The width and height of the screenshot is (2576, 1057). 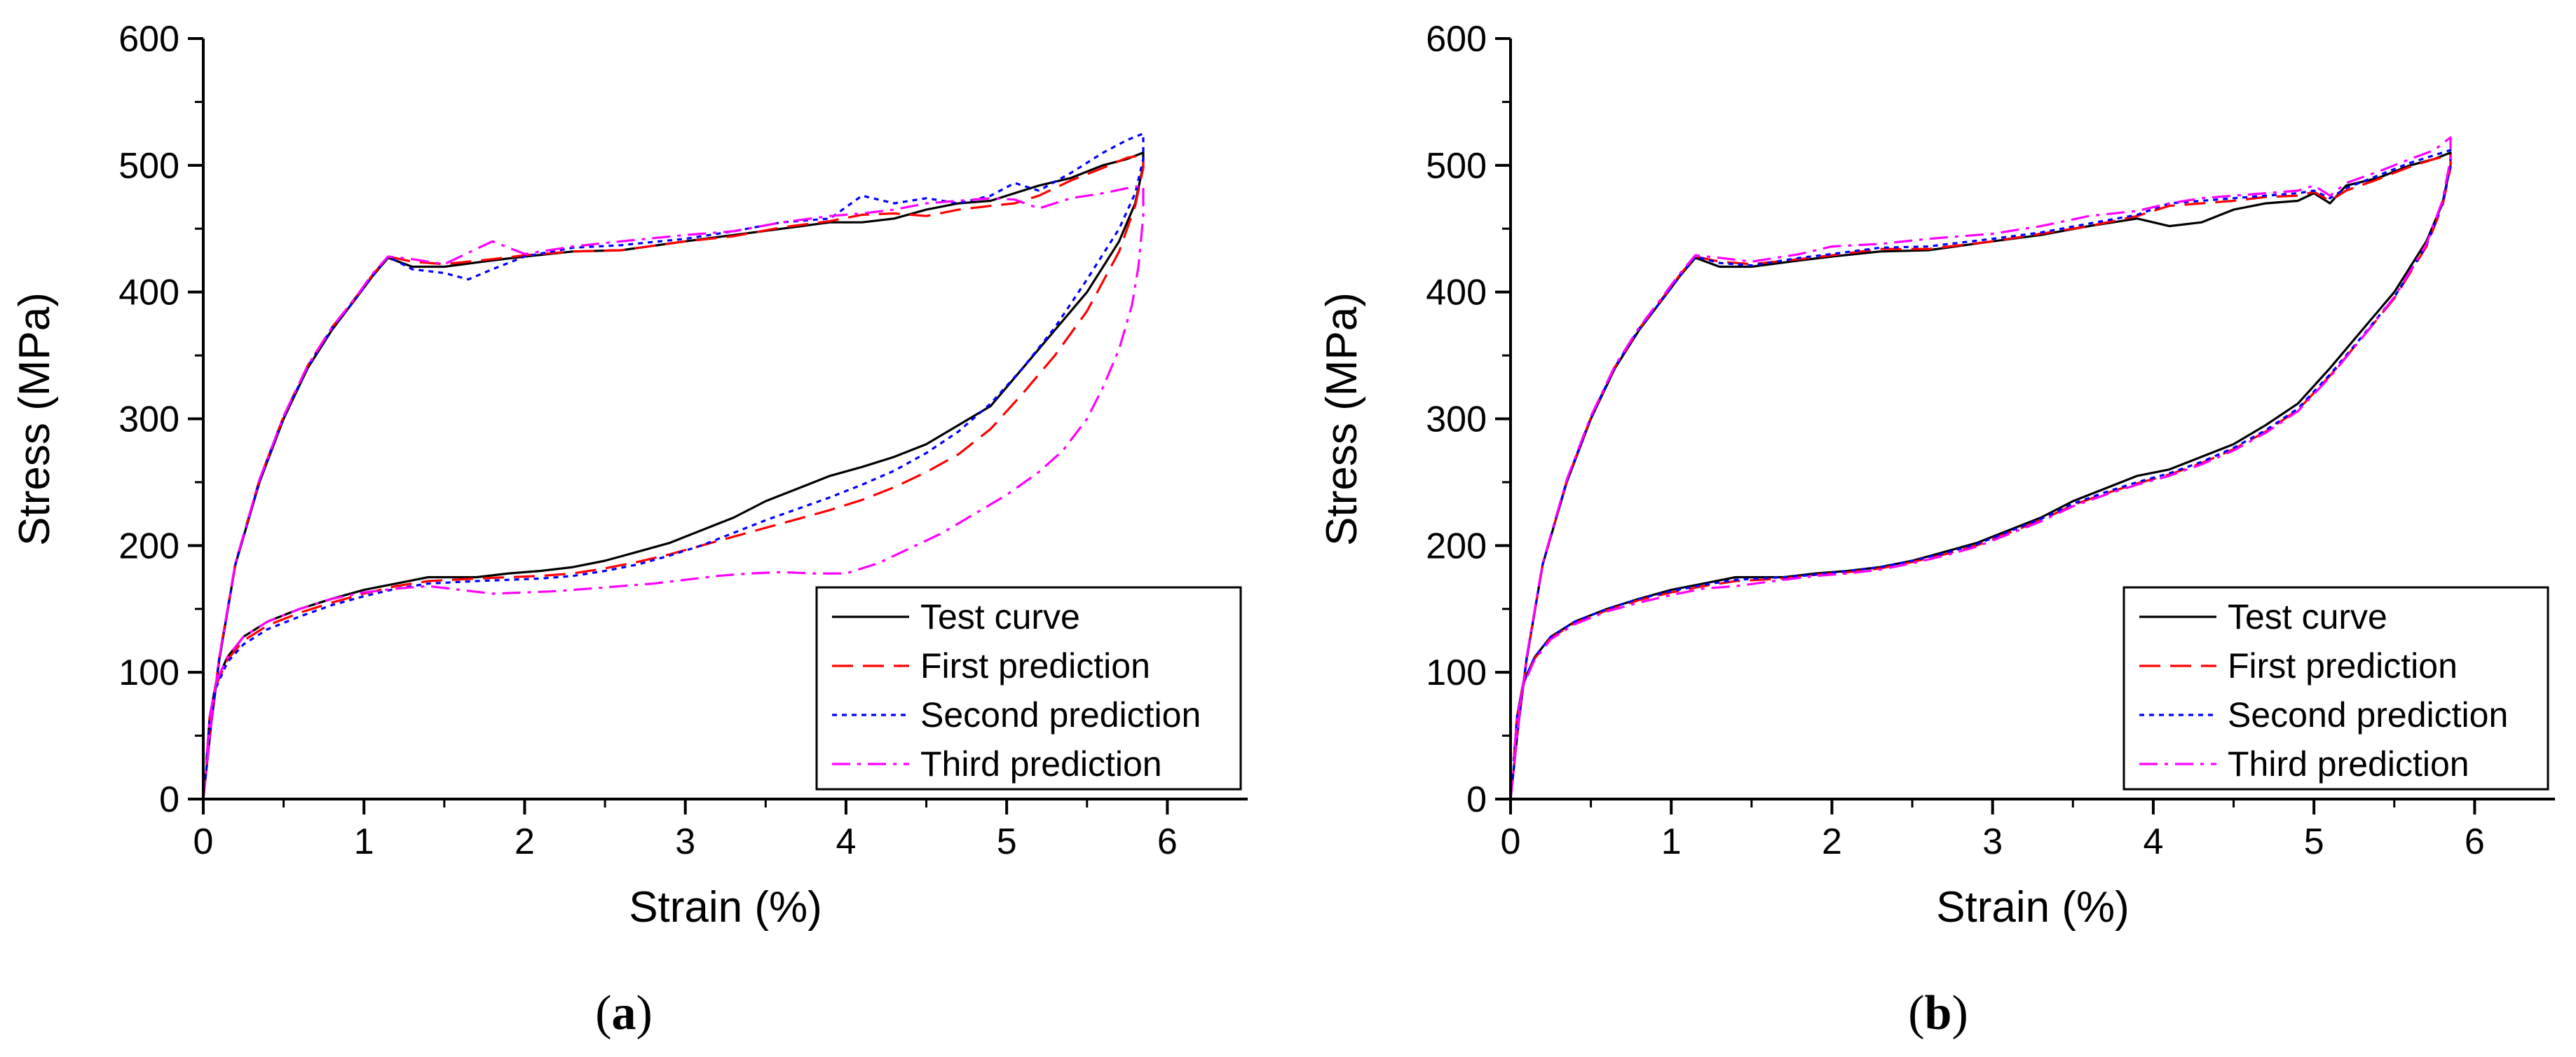 What do you see at coordinates (148, 39) in the screenshot?
I see `panel-a-y-tick-label: 600` at bounding box center [148, 39].